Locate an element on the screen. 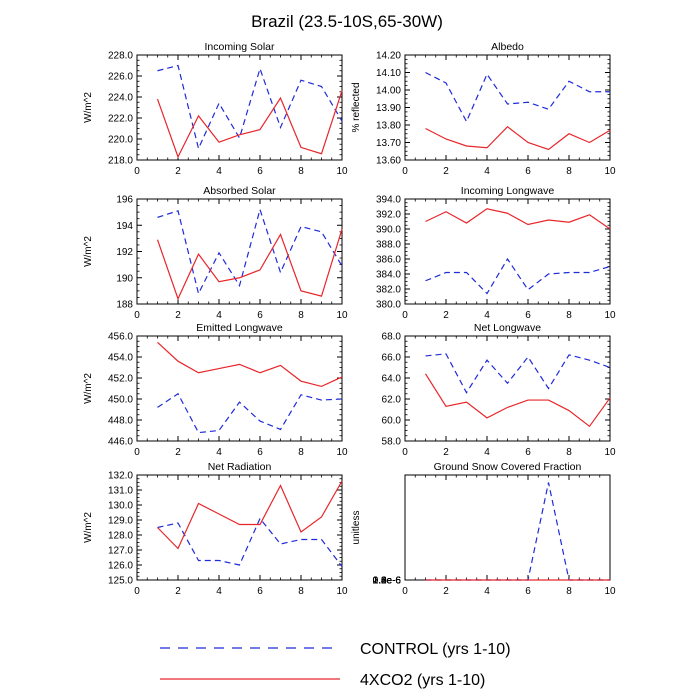 This screenshot has width=700, height=700. y-tick-label: 130.0 is located at coordinates (120, 506).